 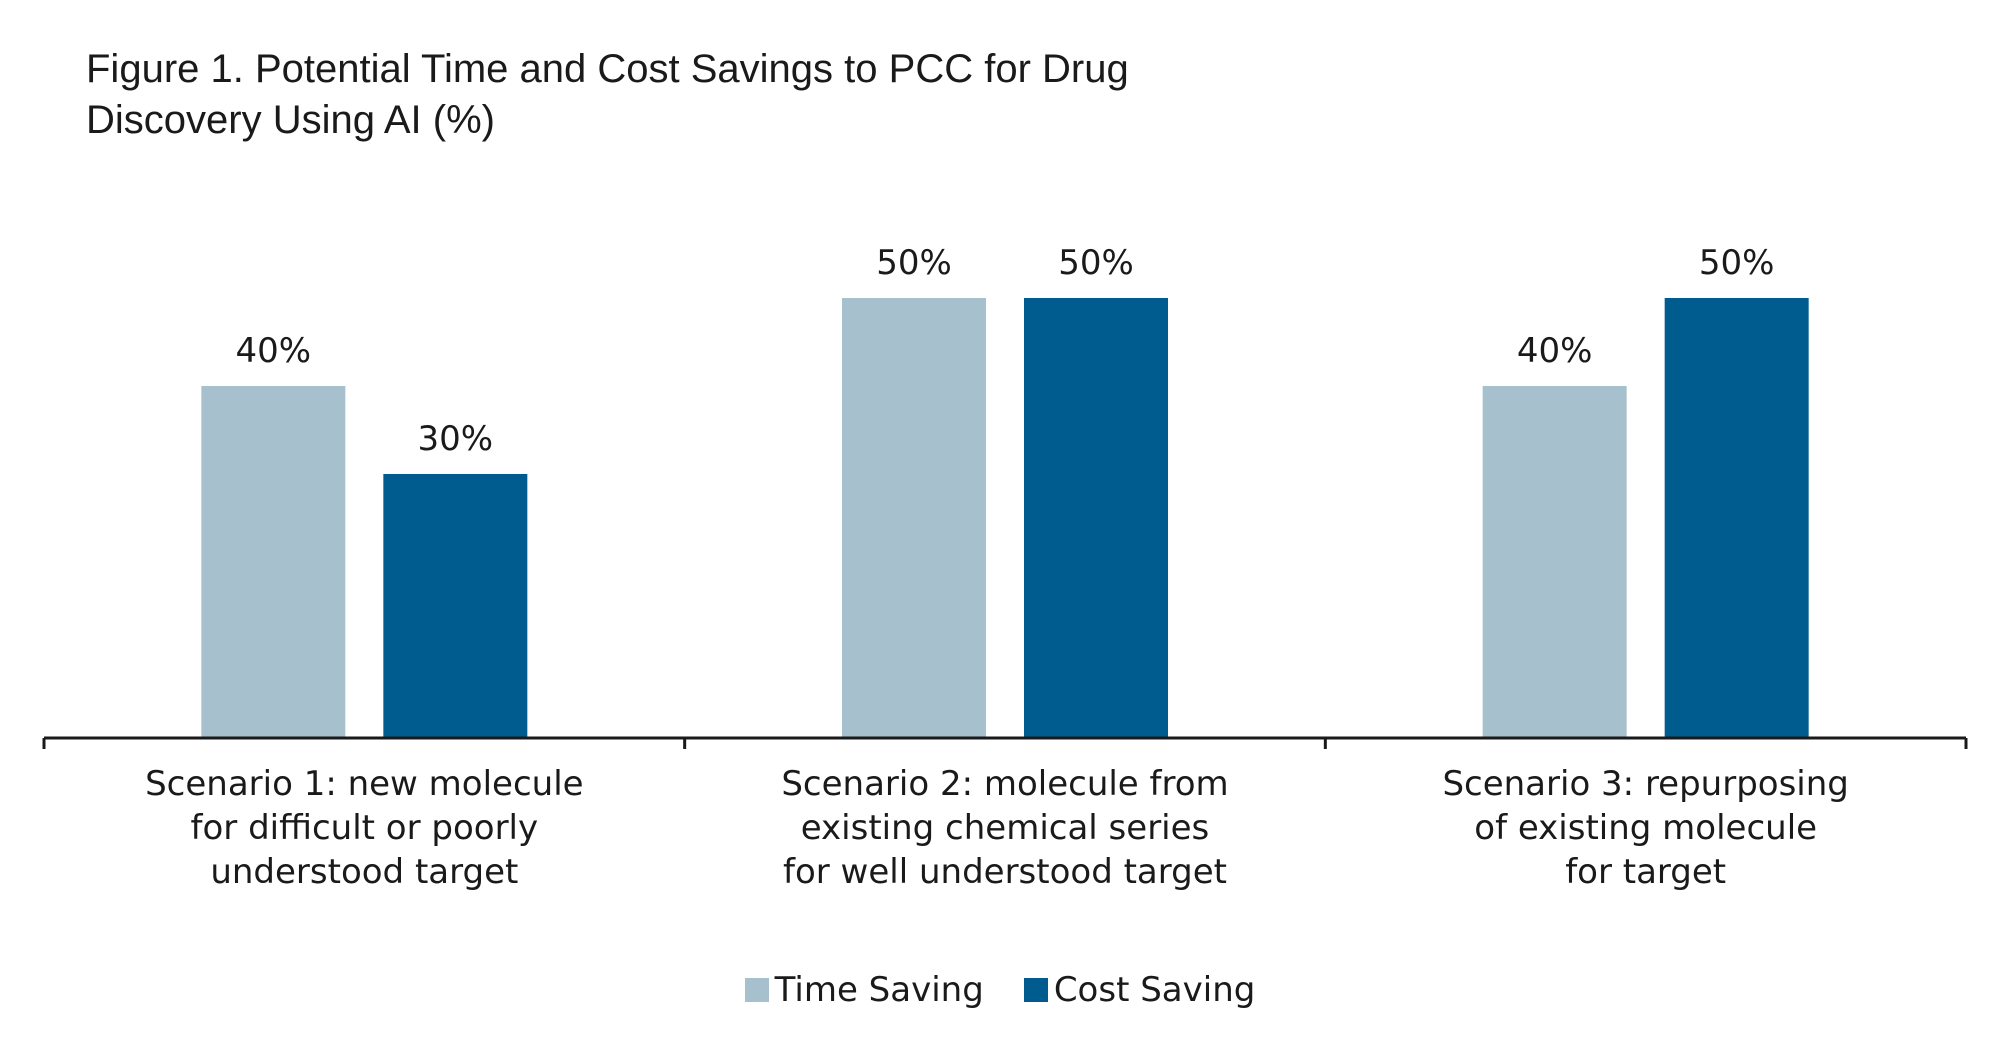 What do you see at coordinates (290, 120) in the screenshot?
I see `chart-title-line-2: Discovery Using AI (%)` at bounding box center [290, 120].